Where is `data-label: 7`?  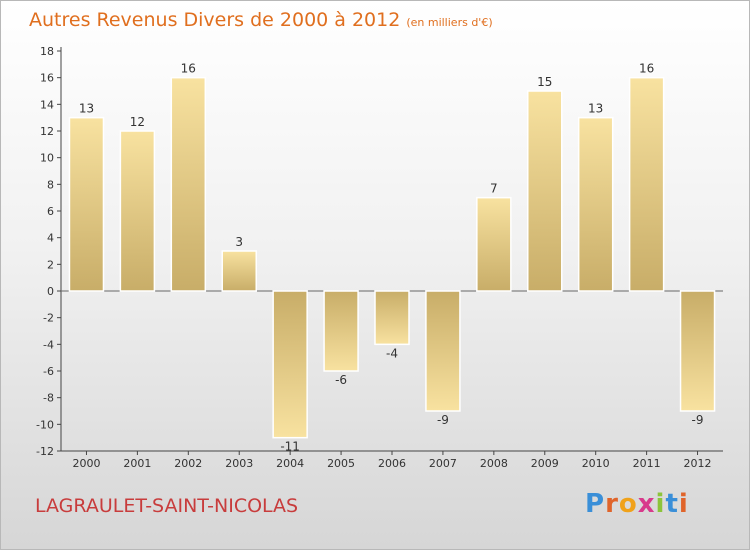 data-label: 7 is located at coordinates (494, 189).